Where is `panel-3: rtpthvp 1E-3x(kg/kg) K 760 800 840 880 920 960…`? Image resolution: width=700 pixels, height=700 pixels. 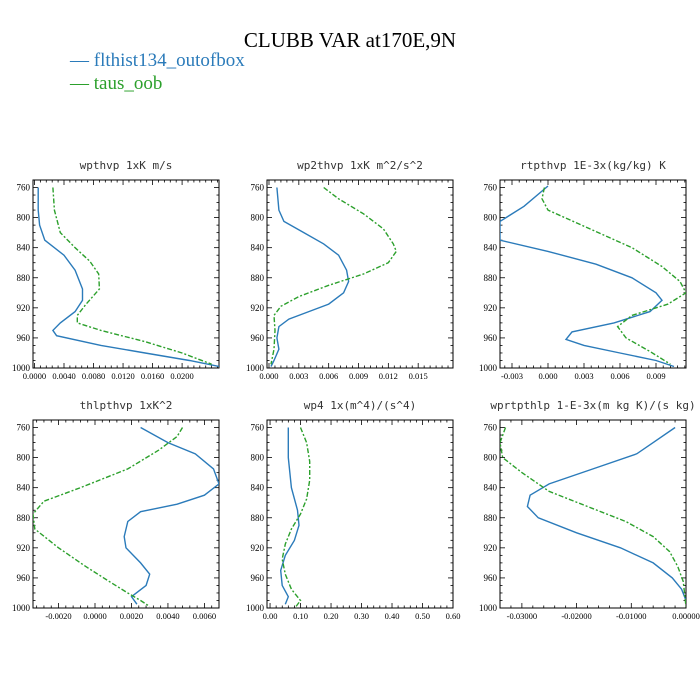 panel-3: rtpthvp 1E-3x(kg/kg) K 760 800 840 880 920 960… is located at coordinates (583, 270).